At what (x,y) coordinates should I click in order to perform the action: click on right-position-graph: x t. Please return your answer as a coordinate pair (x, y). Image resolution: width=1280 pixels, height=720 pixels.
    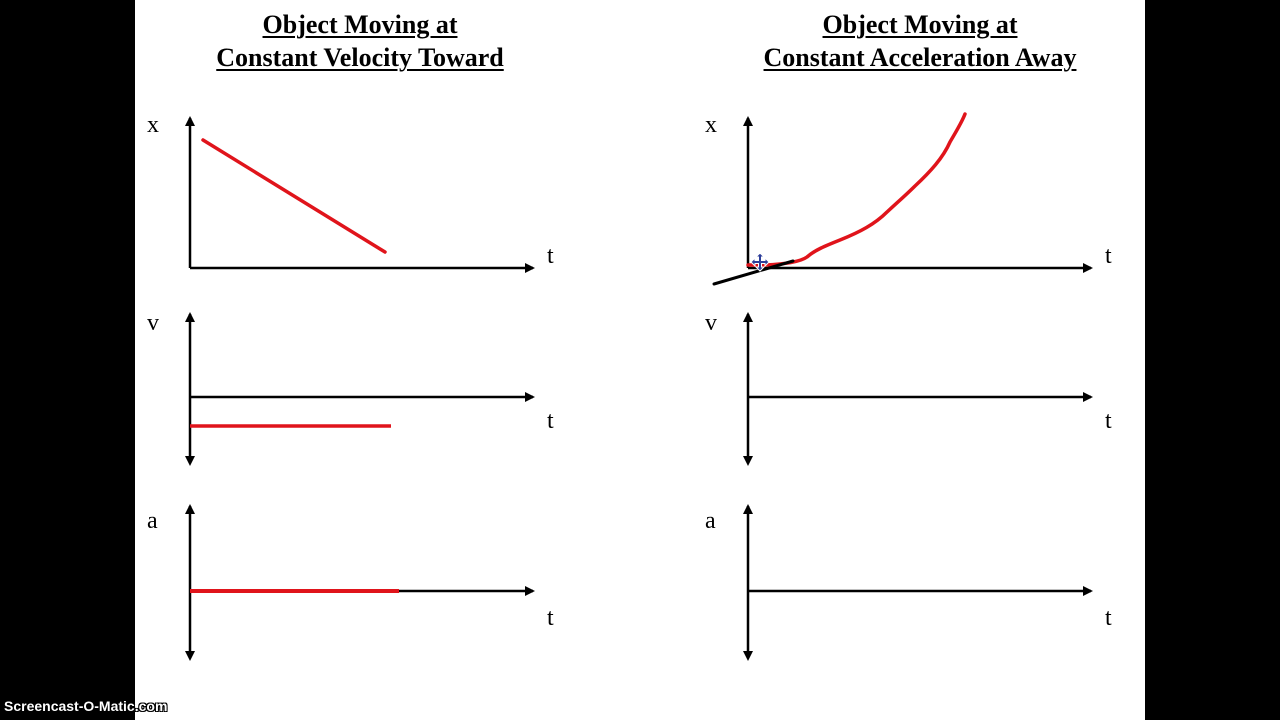
    Looking at the image, I should click on (908, 199).